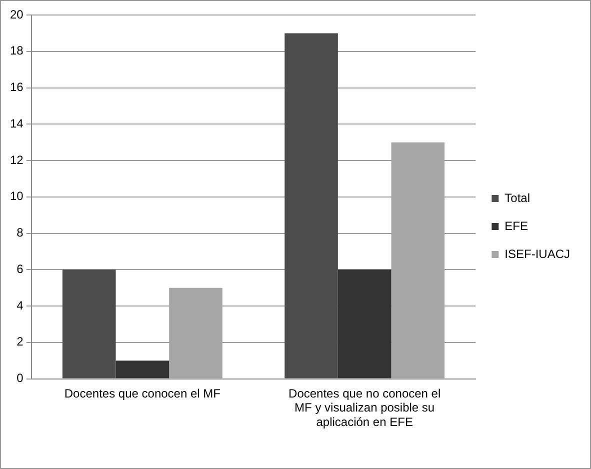  I want to click on y-tick-label: 6, so click(20, 269).